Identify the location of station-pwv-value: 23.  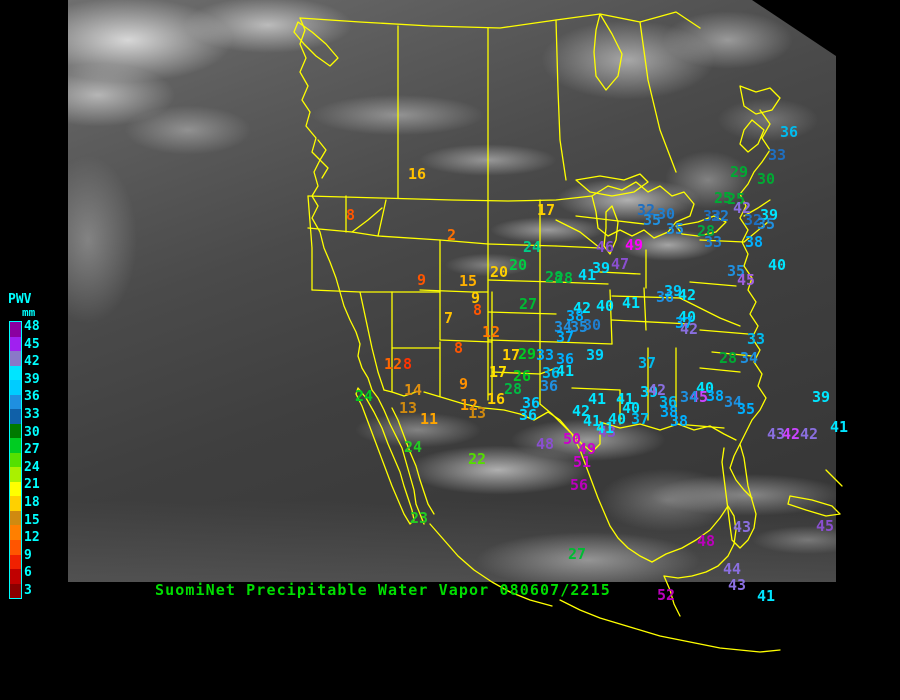
(419, 518).